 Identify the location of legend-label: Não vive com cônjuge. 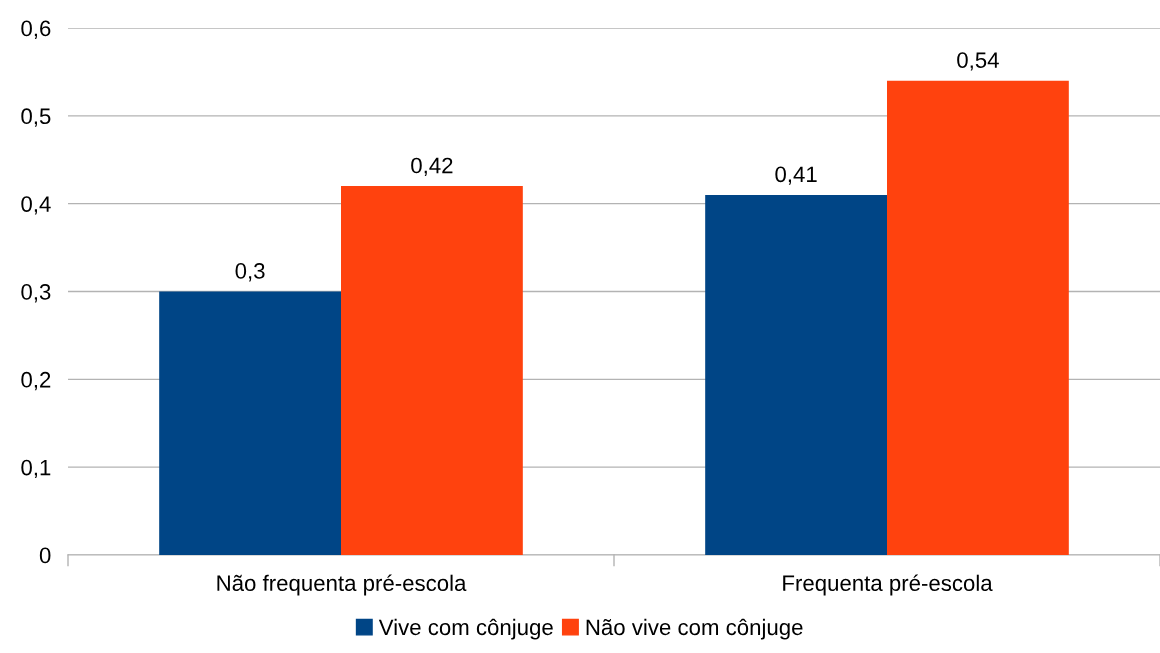
(694, 629).